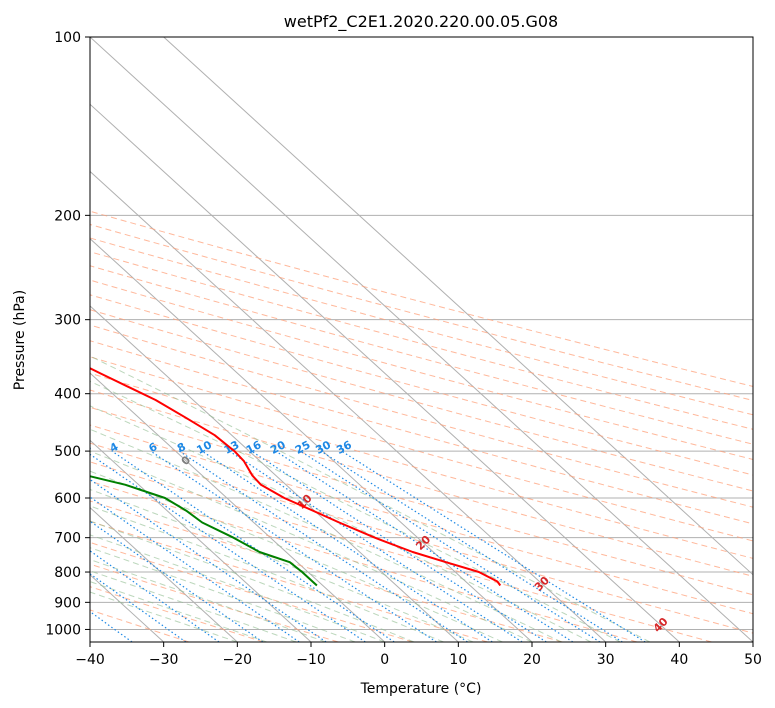 The image size is (775, 708). What do you see at coordinates (67, 216) in the screenshot?
I see `y-tick-label: 200` at bounding box center [67, 216].